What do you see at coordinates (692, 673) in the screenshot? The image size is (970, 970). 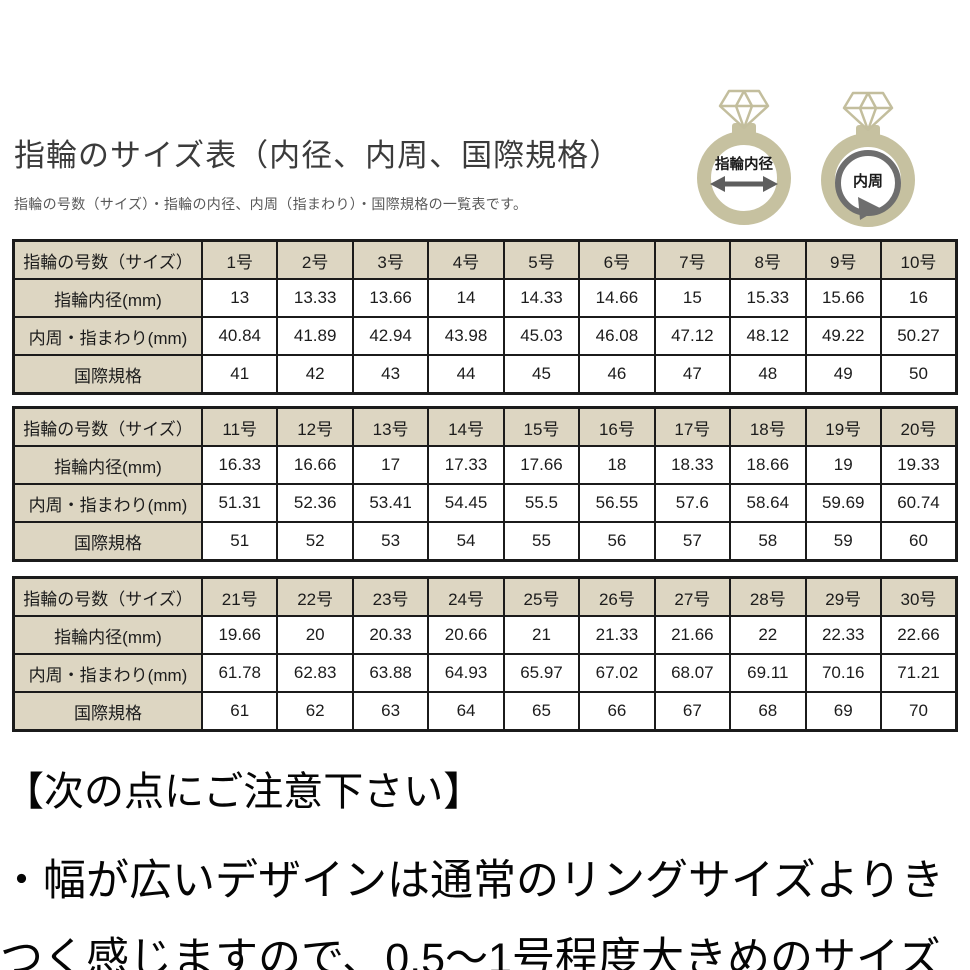 I see `circumference-value-cell: 68.07` at bounding box center [692, 673].